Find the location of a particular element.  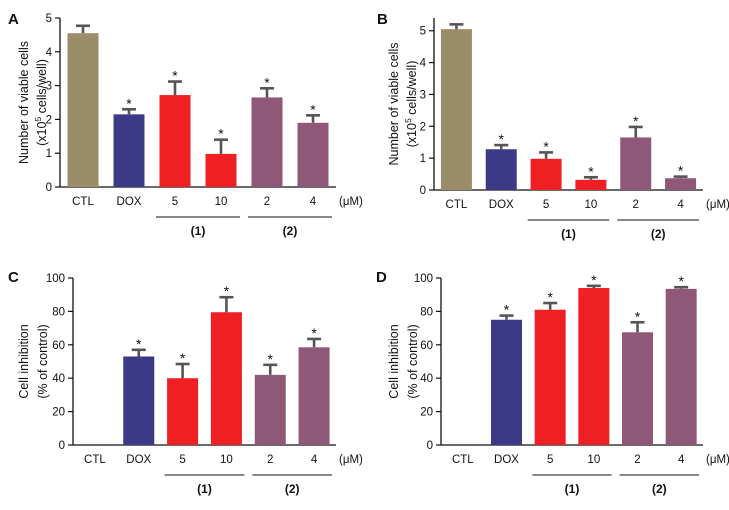

x-tick-label: 2 is located at coordinates (267, 202).